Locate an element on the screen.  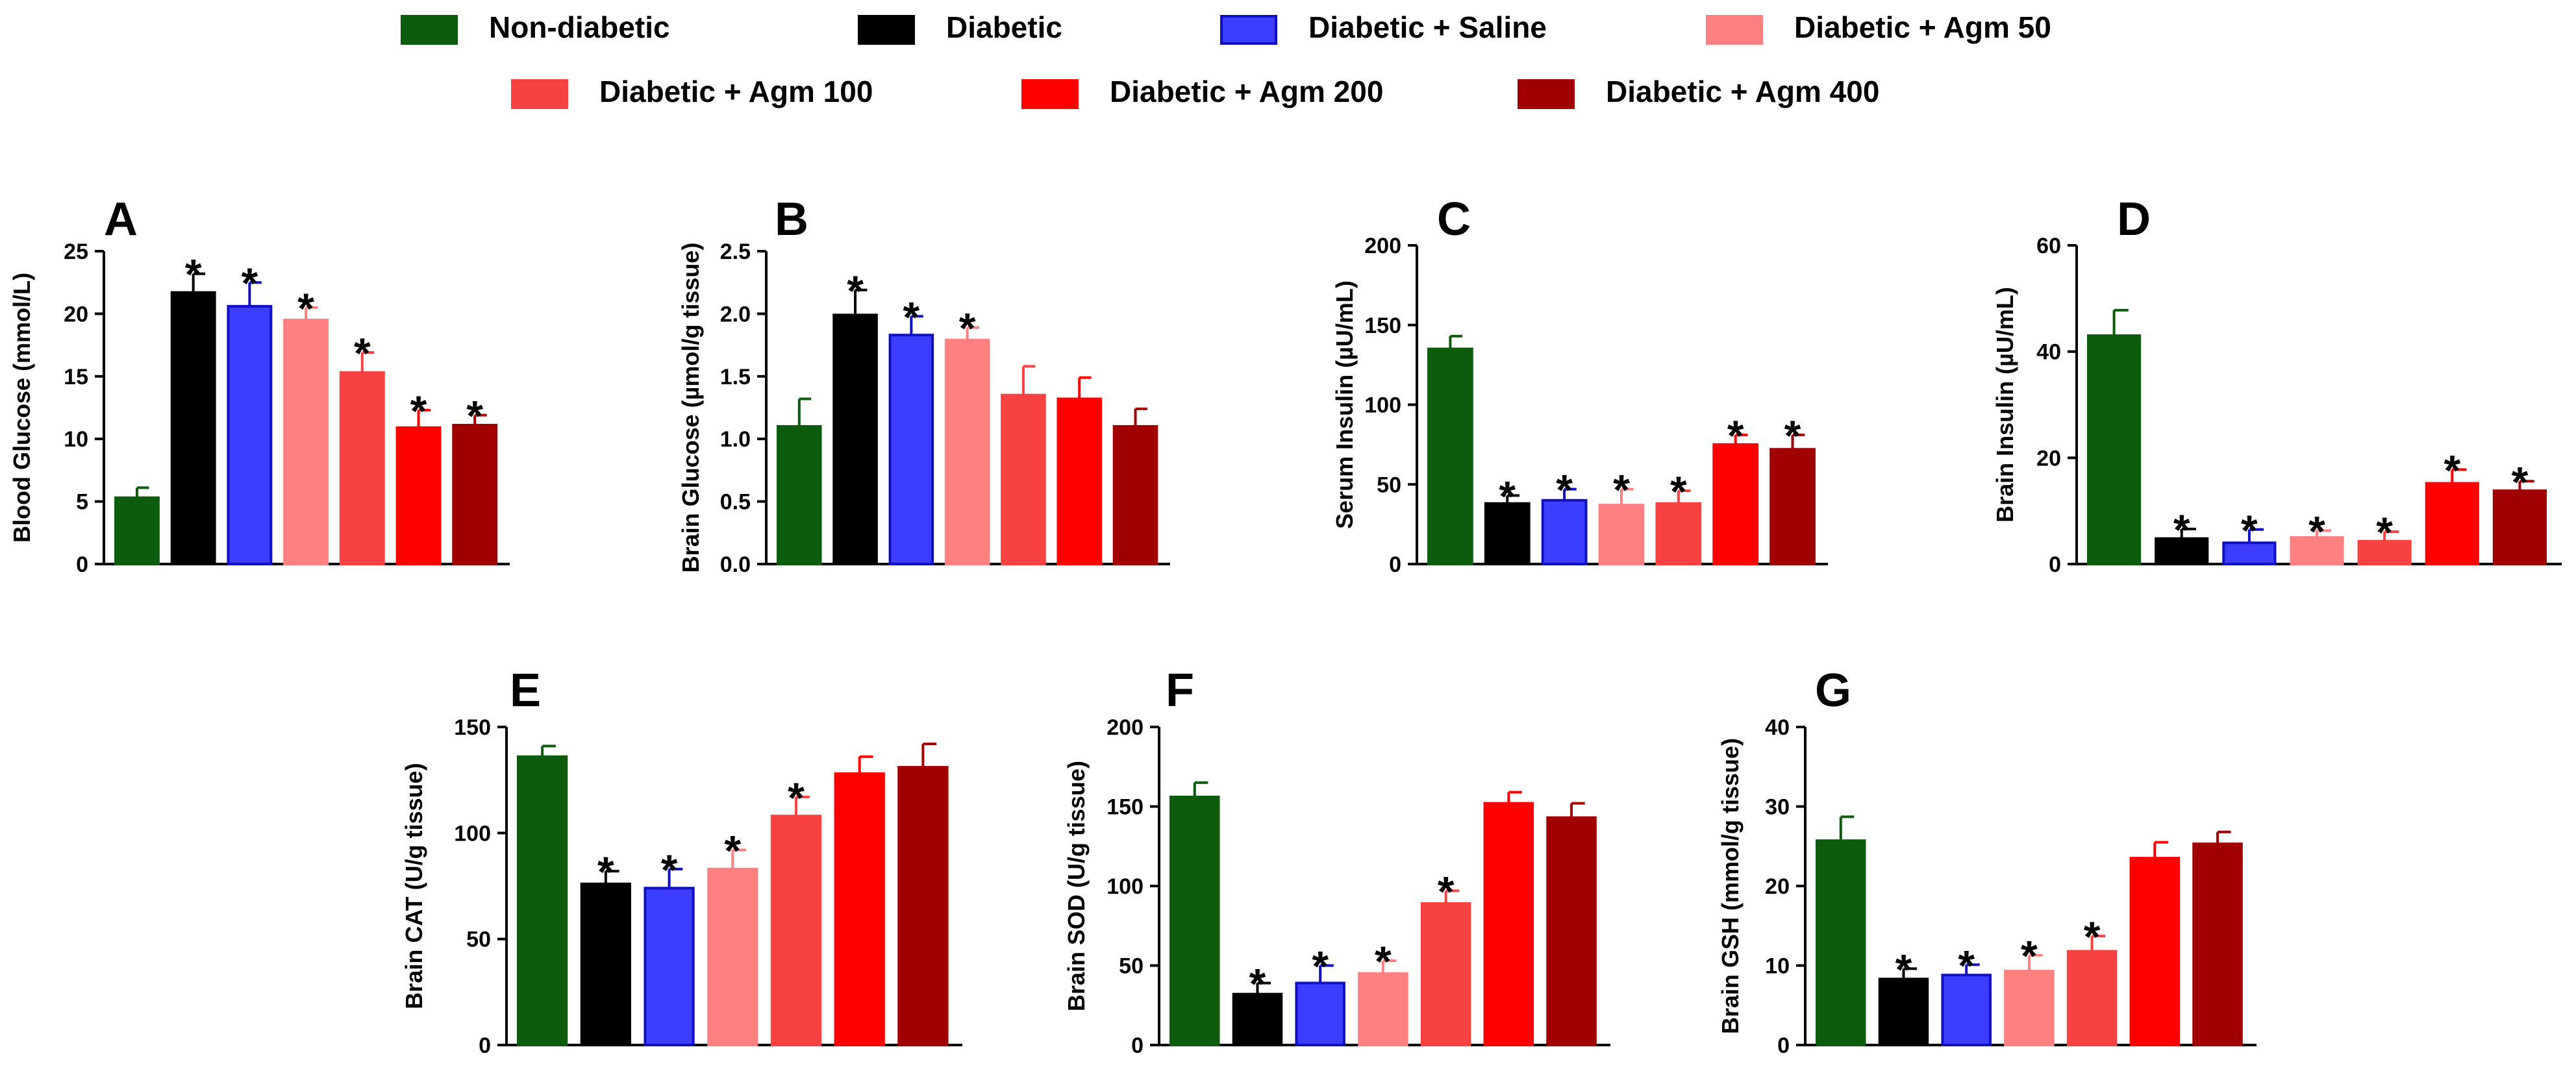
panel-letter: G is located at coordinates (1833, 691).